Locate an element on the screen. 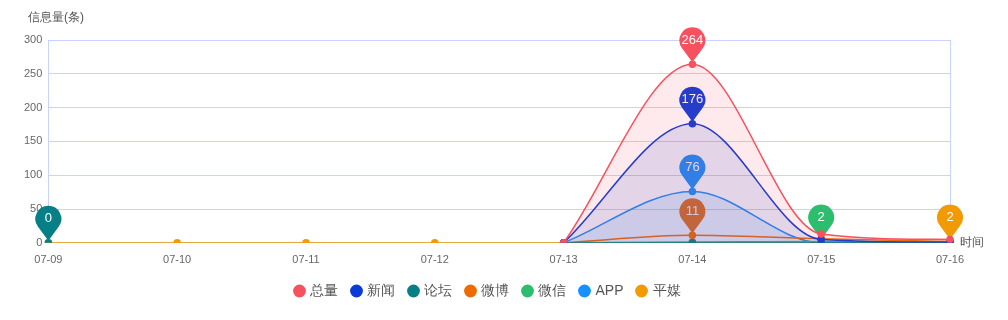 Image resolution: width=1008 pixels, height=320 pixels. x-tick-label: 07-10 is located at coordinates (177, 259).